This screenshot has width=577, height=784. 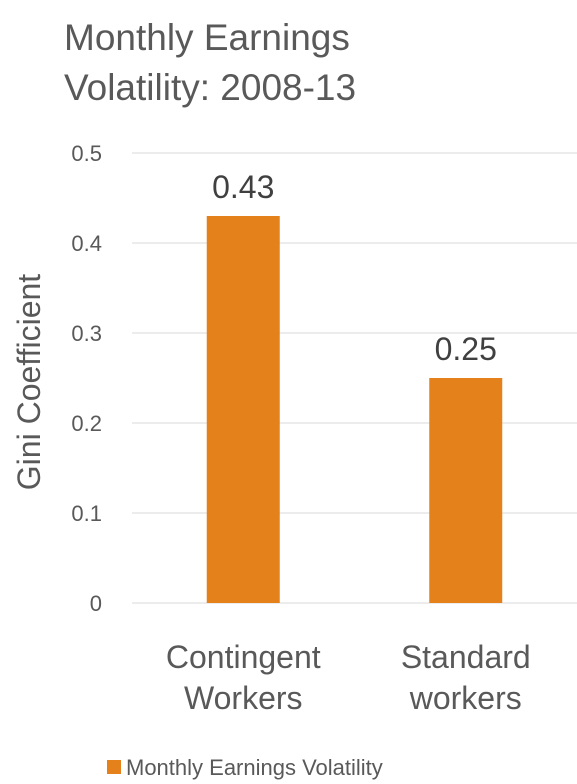 I want to click on legend-swatch, so click(x=114, y=767).